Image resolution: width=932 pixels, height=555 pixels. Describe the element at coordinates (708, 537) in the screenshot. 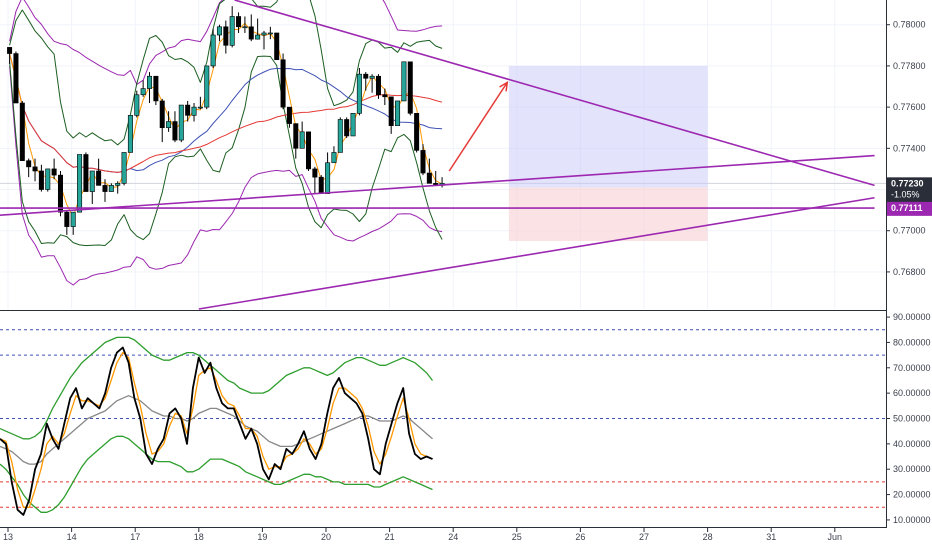

I see `date-tick-label: 28` at that location.